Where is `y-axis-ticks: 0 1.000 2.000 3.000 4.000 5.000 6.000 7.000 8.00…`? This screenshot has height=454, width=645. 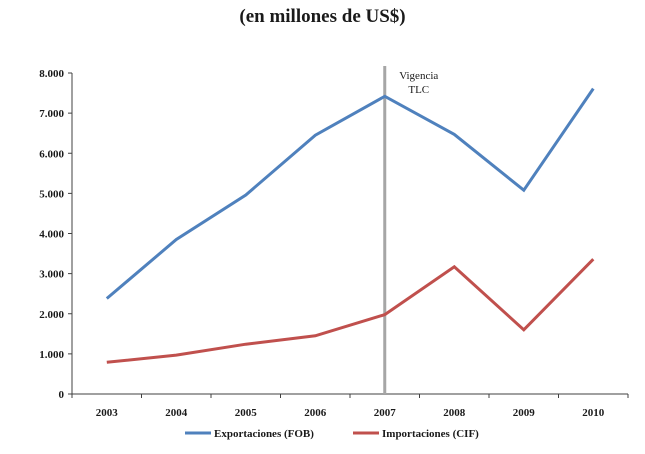 y-axis-ticks: 0 1.000 2.000 3.000 4.000 5.000 6.000 7.000 8.00… is located at coordinates (55, 234).